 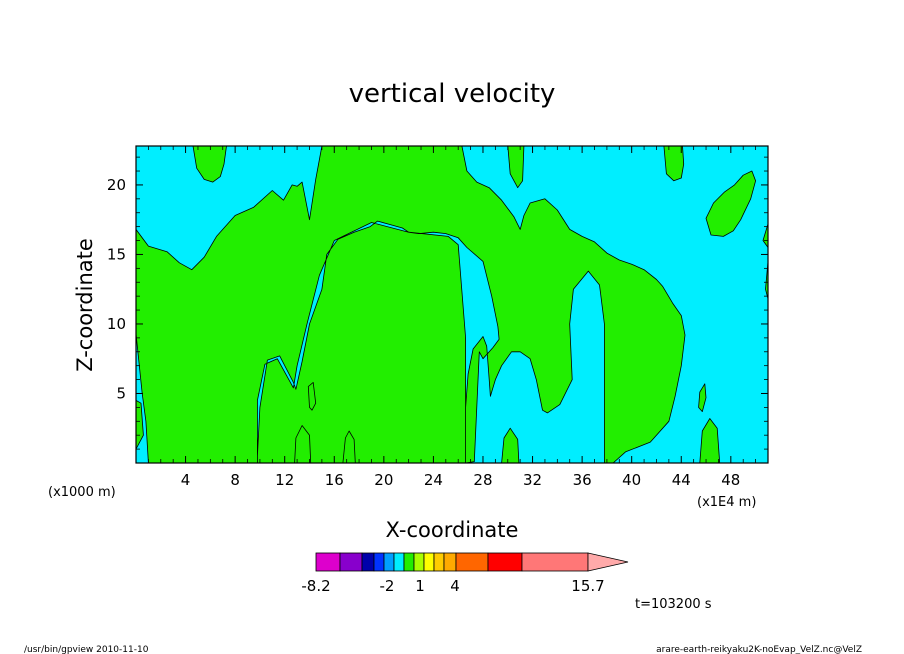 I want to click on x-tick-label-40: 40, so click(x=631, y=480).